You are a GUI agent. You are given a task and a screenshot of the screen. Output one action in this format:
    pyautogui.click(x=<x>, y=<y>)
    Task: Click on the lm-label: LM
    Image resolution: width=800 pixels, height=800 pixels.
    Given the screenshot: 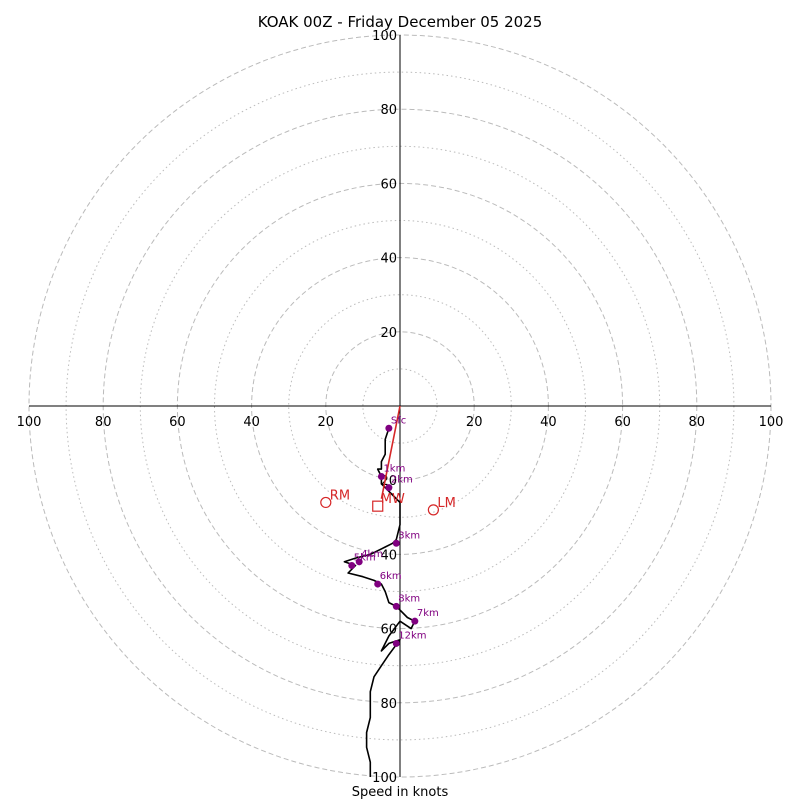 What is the action you would take?
    pyautogui.click(x=446, y=503)
    